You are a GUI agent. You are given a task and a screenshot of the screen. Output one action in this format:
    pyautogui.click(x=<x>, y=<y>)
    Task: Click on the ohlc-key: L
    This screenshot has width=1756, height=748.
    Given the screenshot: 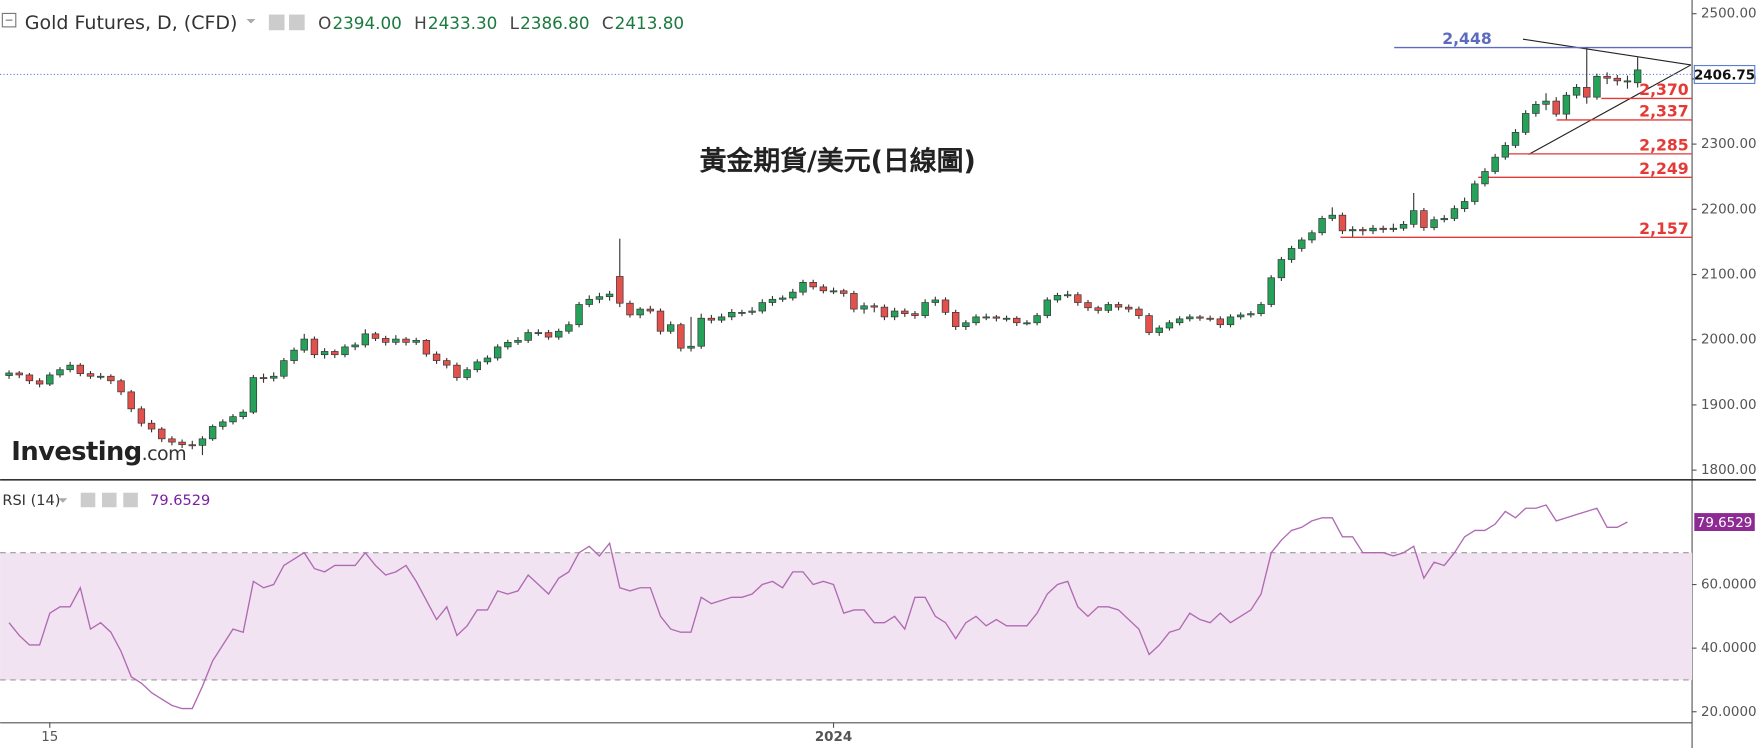 What is the action you would take?
    pyautogui.click(x=515, y=23)
    